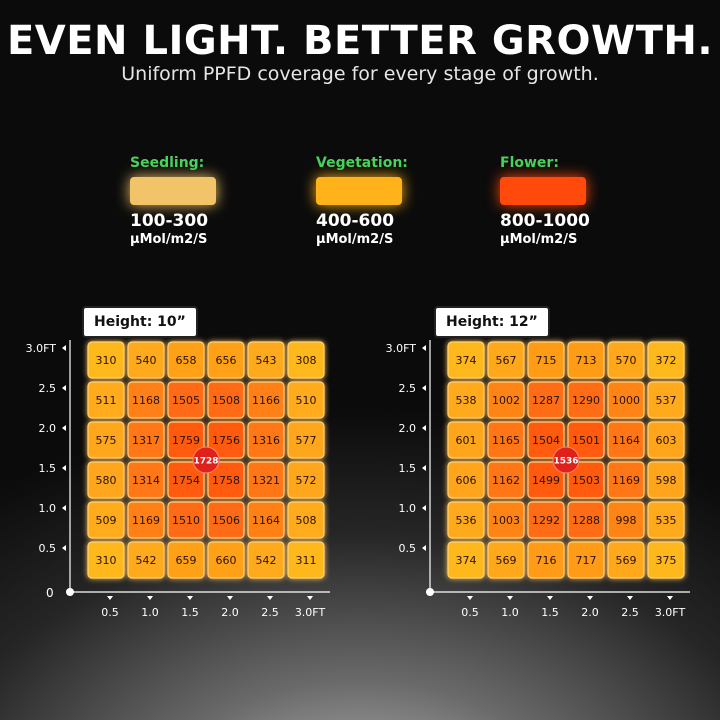 The image size is (720, 720). I want to click on x-tick-label: 3.0FT, so click(310, 612).